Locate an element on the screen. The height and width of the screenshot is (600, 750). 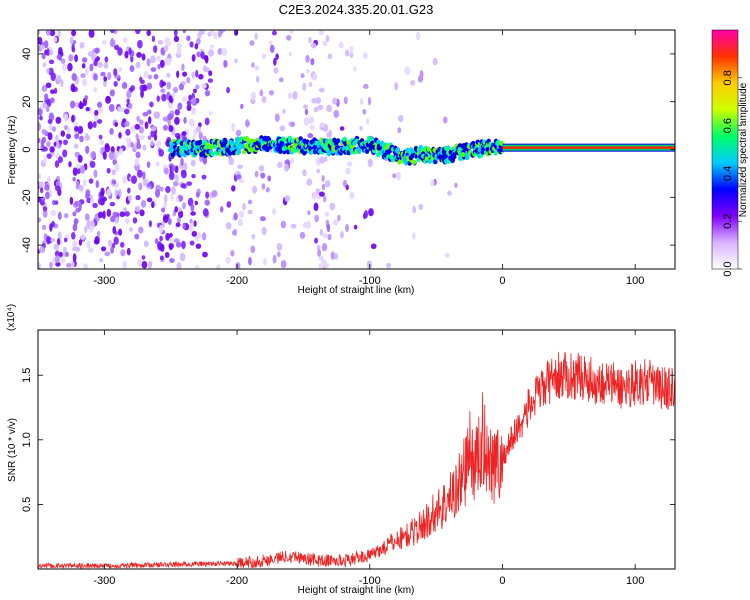
colorbar-label: Normalized spectral amplitude is located at coordinates (743, 149).